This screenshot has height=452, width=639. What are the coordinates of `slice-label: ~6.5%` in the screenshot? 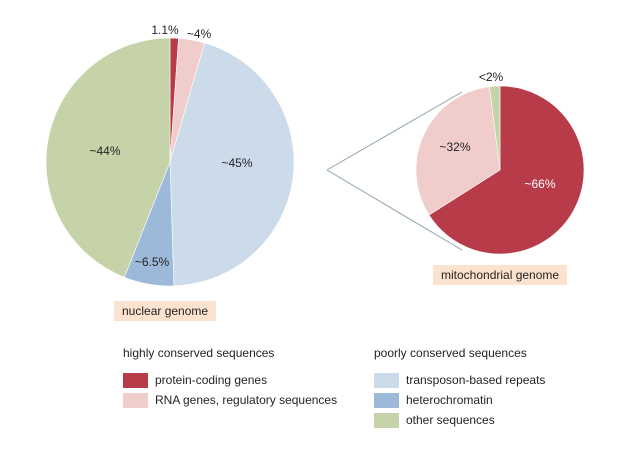 It's located at (152, 262).